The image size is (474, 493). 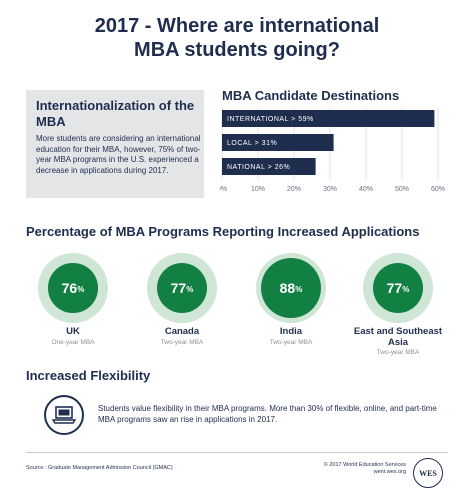 I want to click on flex-section-title: Increased Flexibility, so click(x=88, y=375).